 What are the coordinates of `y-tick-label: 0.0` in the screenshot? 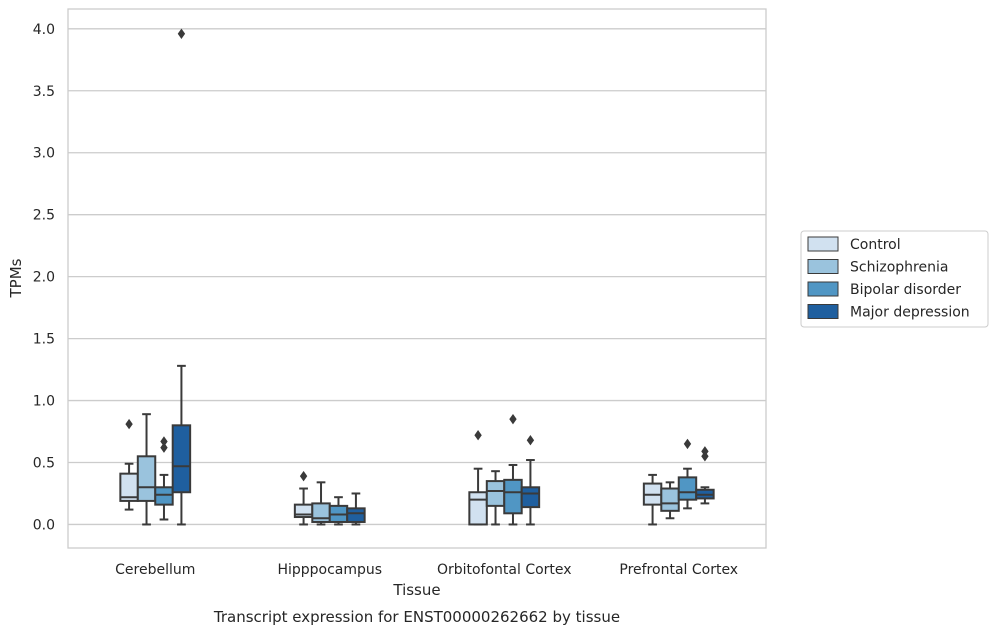 It's located at (44, 525).